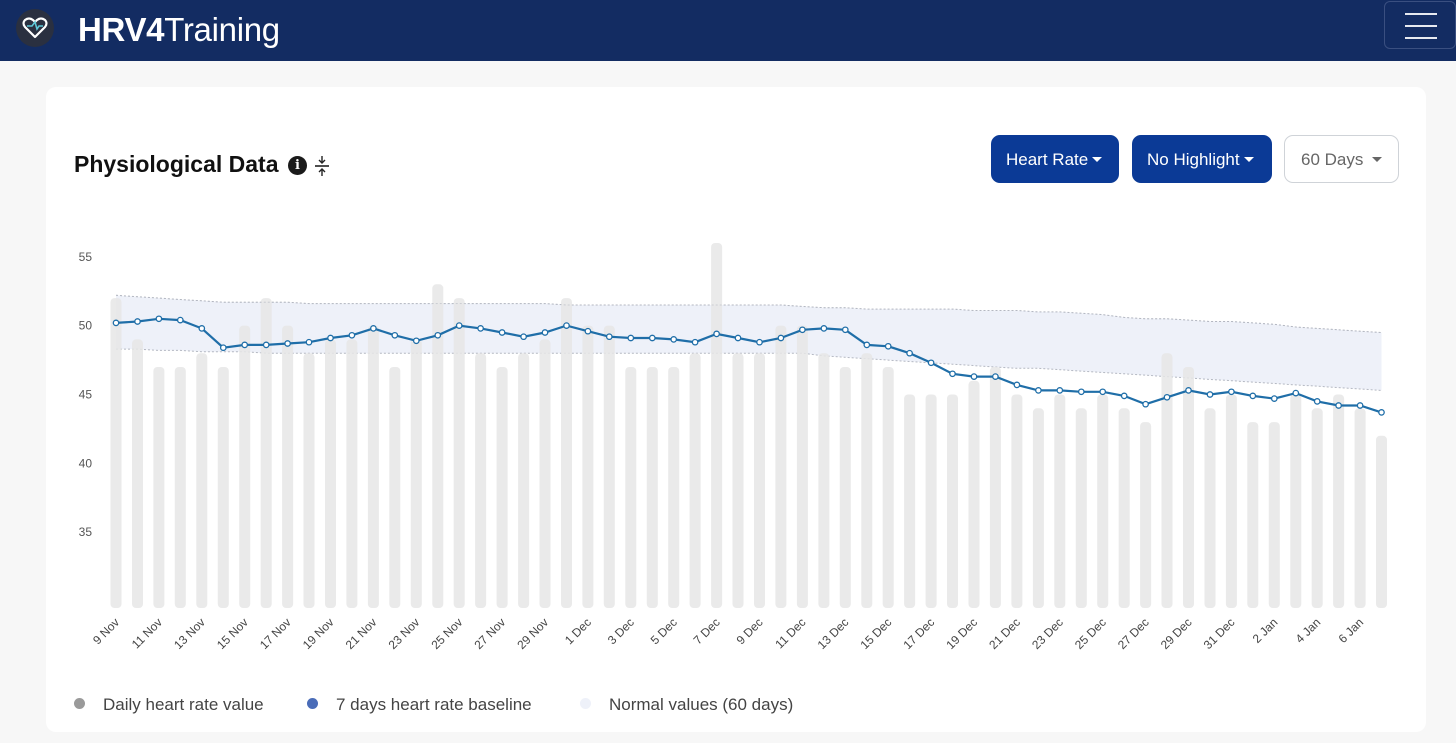  I want to click on legend-label-normal: Normal values (60 days), so click(701, 704).